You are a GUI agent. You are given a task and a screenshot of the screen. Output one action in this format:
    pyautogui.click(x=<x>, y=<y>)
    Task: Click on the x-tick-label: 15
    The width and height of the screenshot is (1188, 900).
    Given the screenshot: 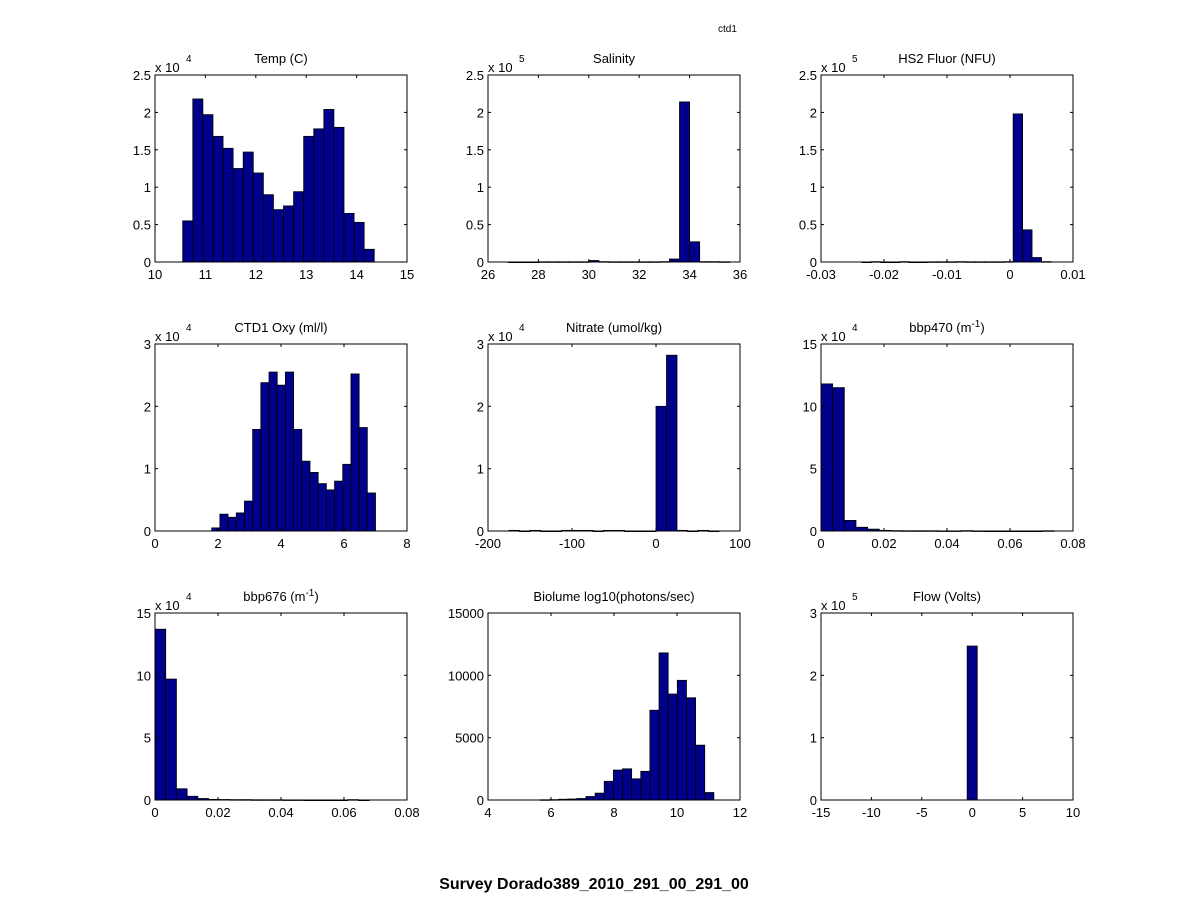 What is the action you would take?
    pyautogui.click(x=407, y=274)
    